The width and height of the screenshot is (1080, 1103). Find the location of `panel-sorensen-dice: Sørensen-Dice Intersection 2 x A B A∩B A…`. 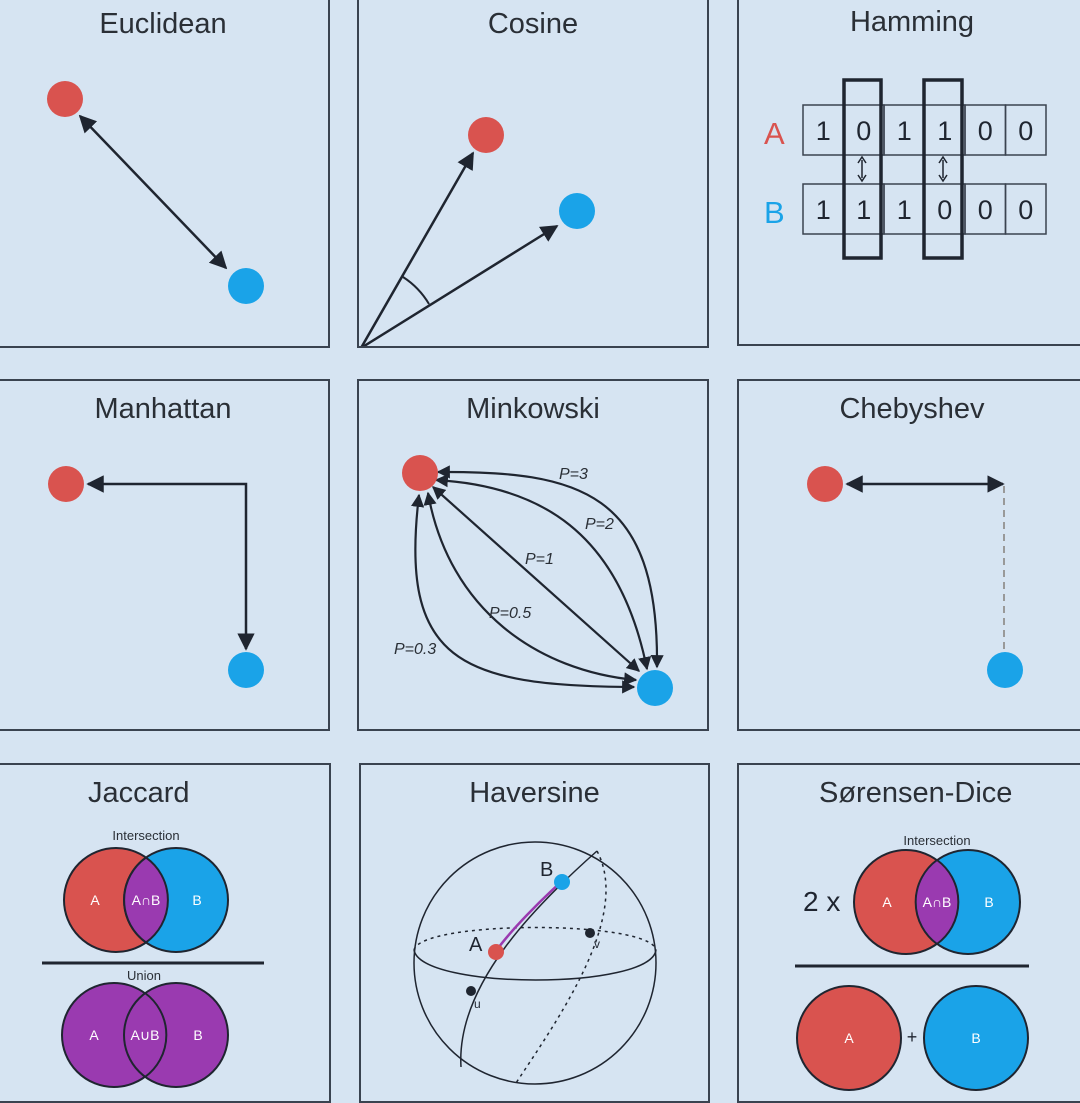

panel-sorensen-dice: Sørensen-Dice Intersection 2 x A B A∩B A… is located at coordinates (908, 933).